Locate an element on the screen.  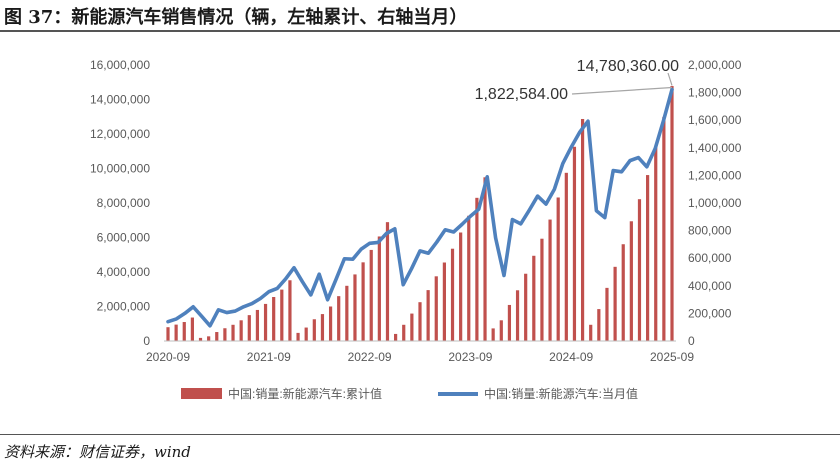
right-tick-label: 1,400,000 is located at coordinates (715, 148).